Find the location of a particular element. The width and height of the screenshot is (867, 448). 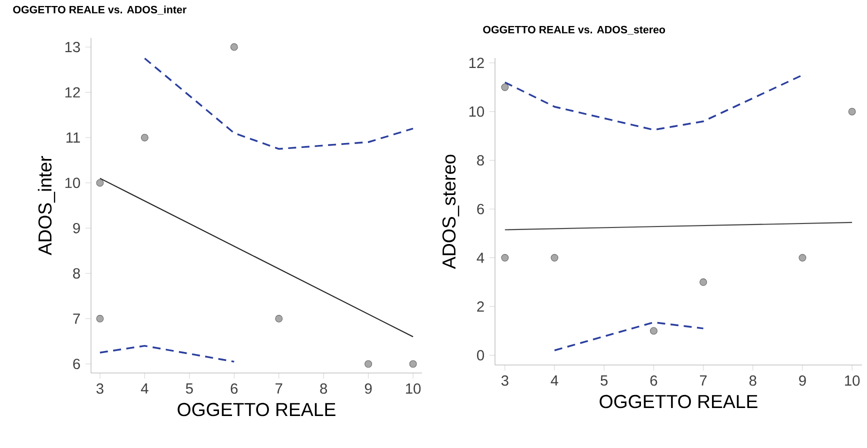

y-tick-label: 4 is located at coordinates (480, 257).